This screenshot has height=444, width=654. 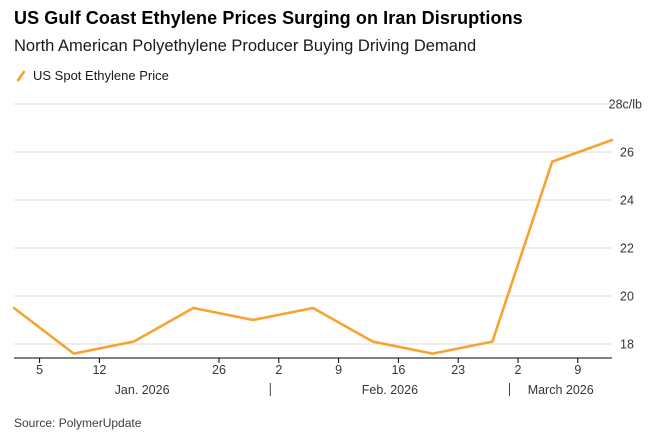 What do you see at coordinates (627, 297) in the screenshot?
I see `y-axis-tick-label: 20` at bounding box center [627, 297].